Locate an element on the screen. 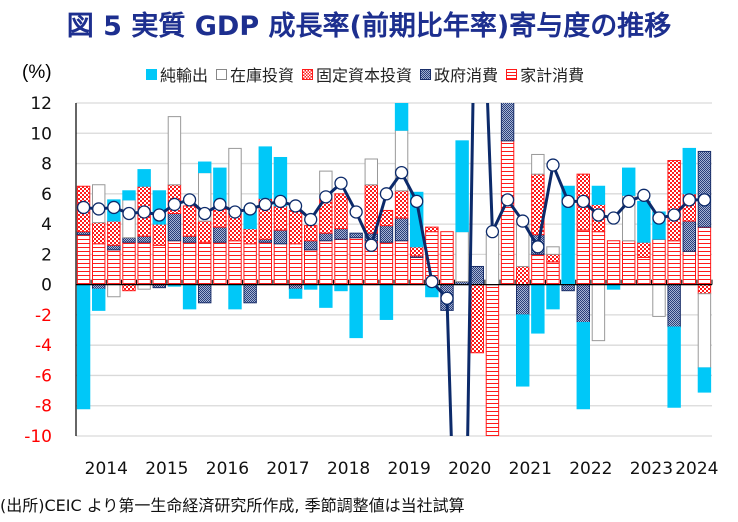 This screenshot has width=738, height=522. chart-title: 図 5 実質 GDP 成長率(前期比年率)寄与度の推移 is located at coordinates (369, 26).